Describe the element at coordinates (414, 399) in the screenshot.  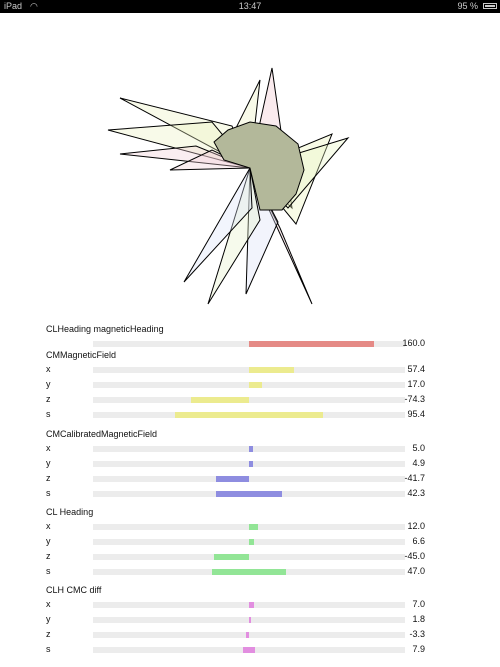
I see `value-readout: -74.3` at that location.